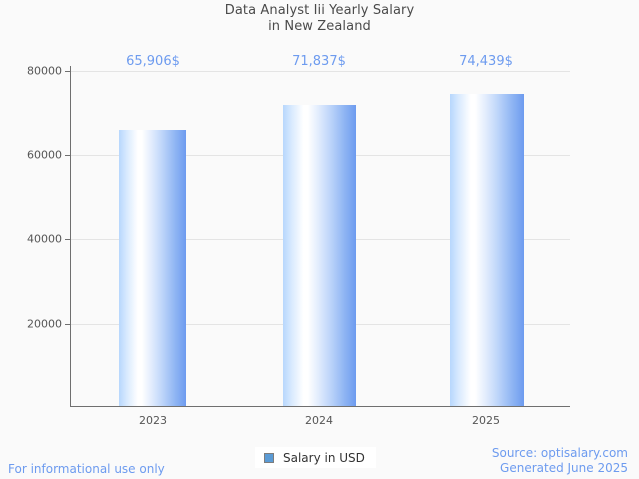 This screenshot has height=479, width=639. What do you see at coordinates (486, 420) in the screenshot?
I see `x-tick-label-2025: 2025` at bounding box center [486, 420].